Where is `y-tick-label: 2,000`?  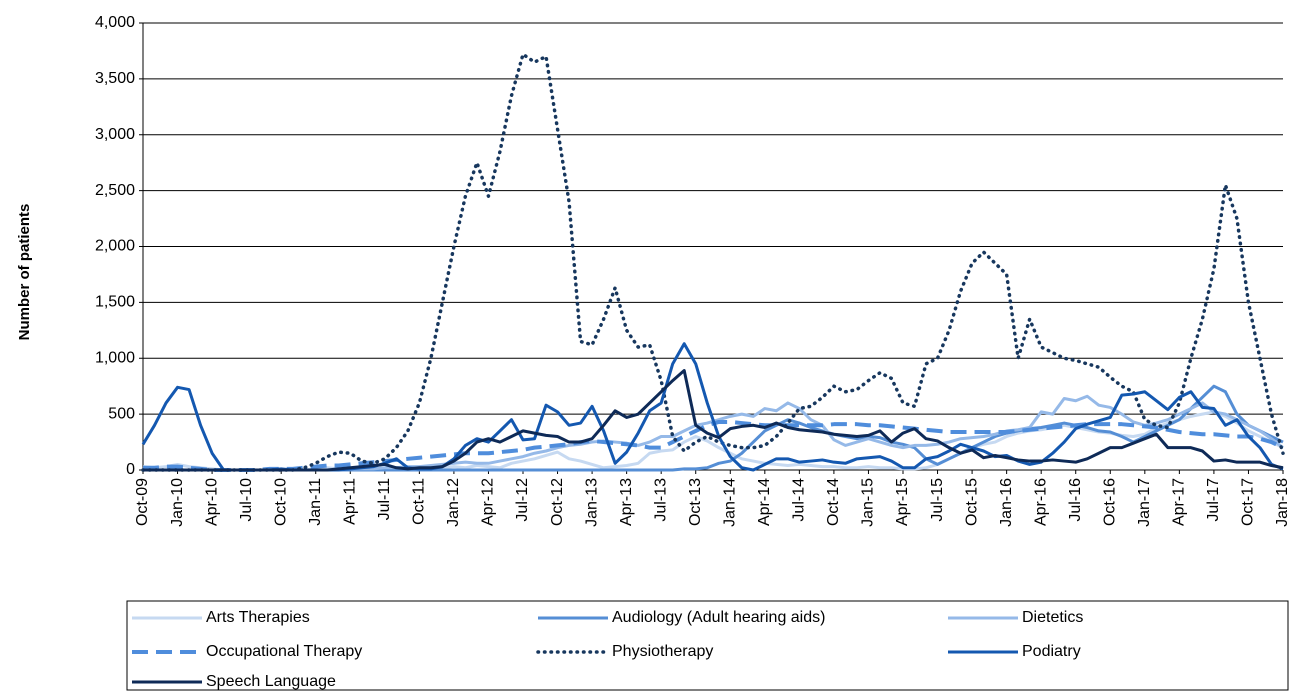
y-tick-label: 2,000 is located at coordinates (115, 246).